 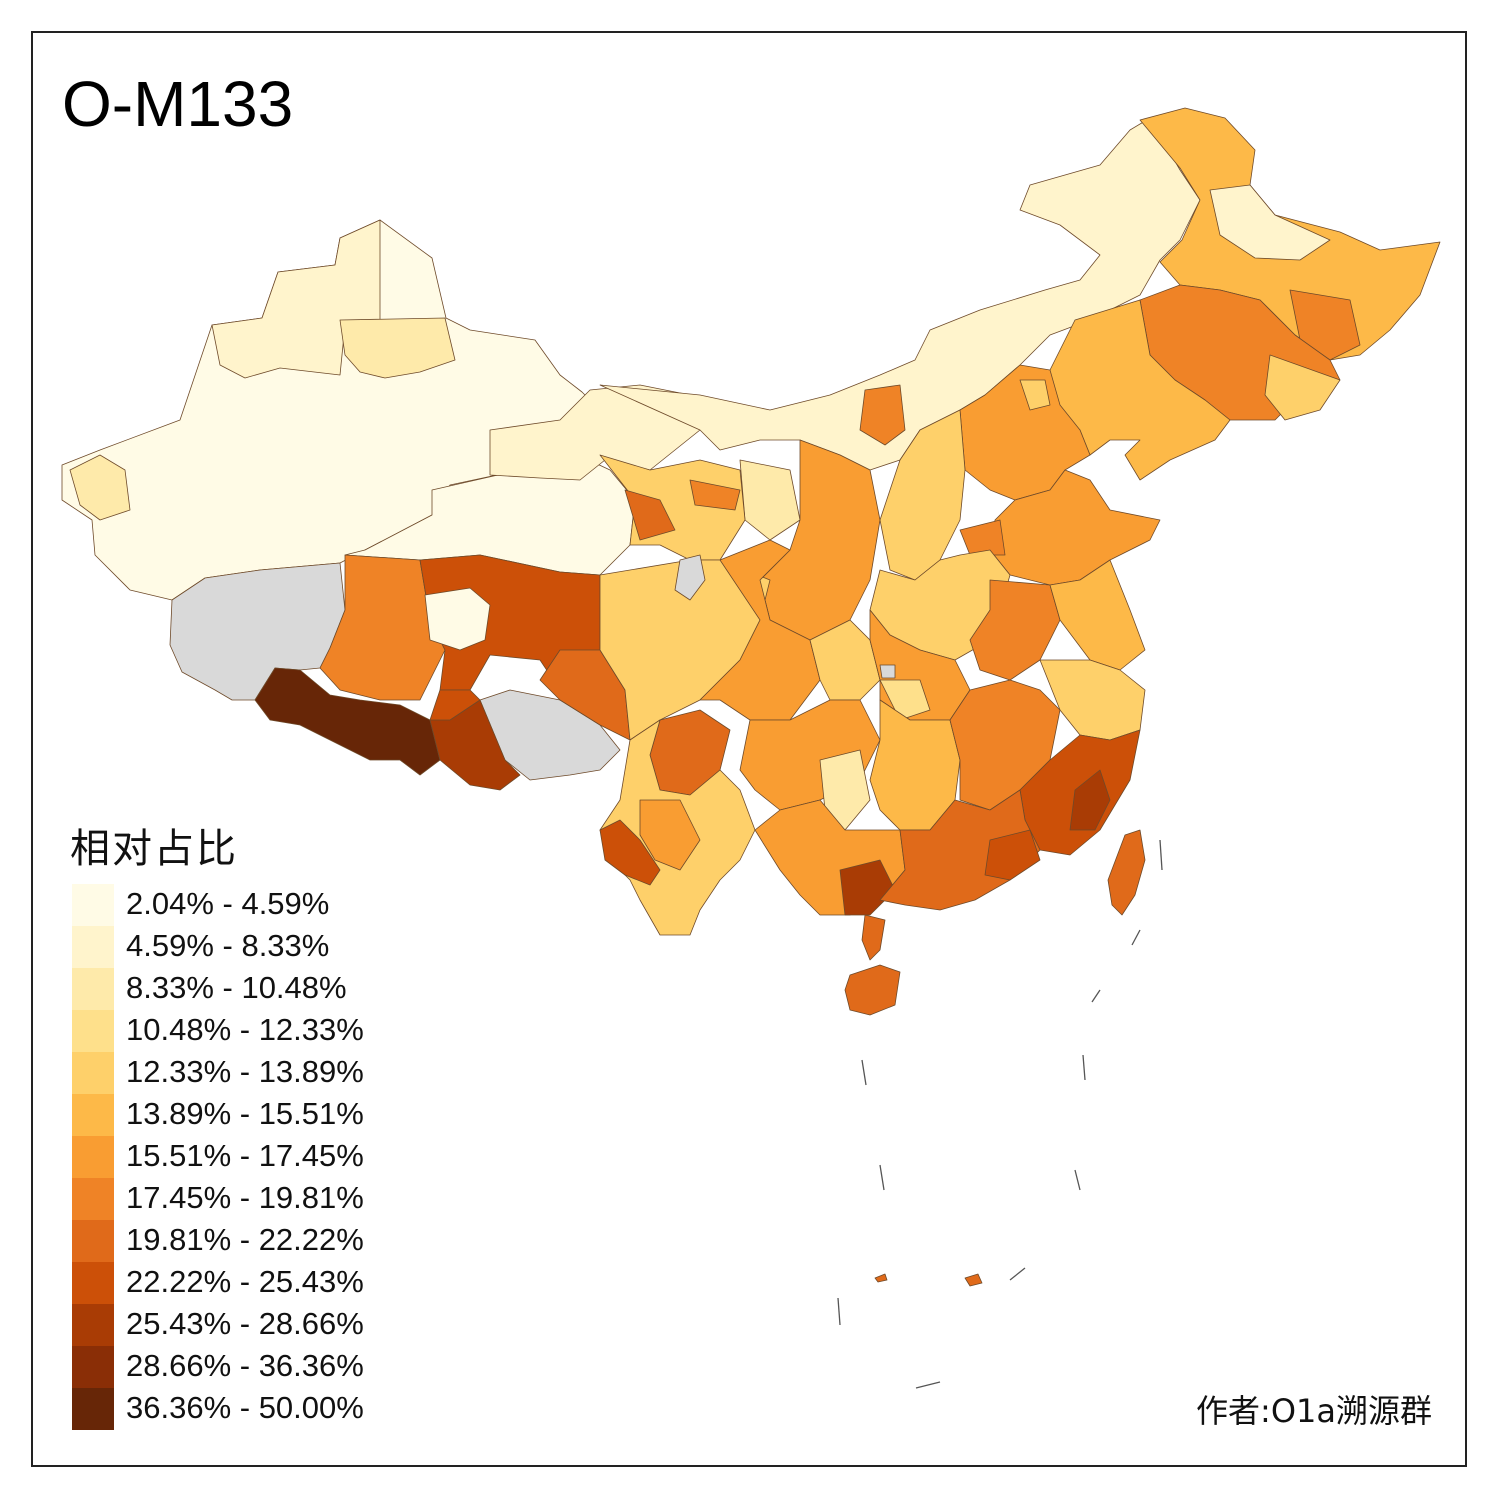 I want to click on legend-row: 8.33% - 10.48%, so click(x=272, y=989).